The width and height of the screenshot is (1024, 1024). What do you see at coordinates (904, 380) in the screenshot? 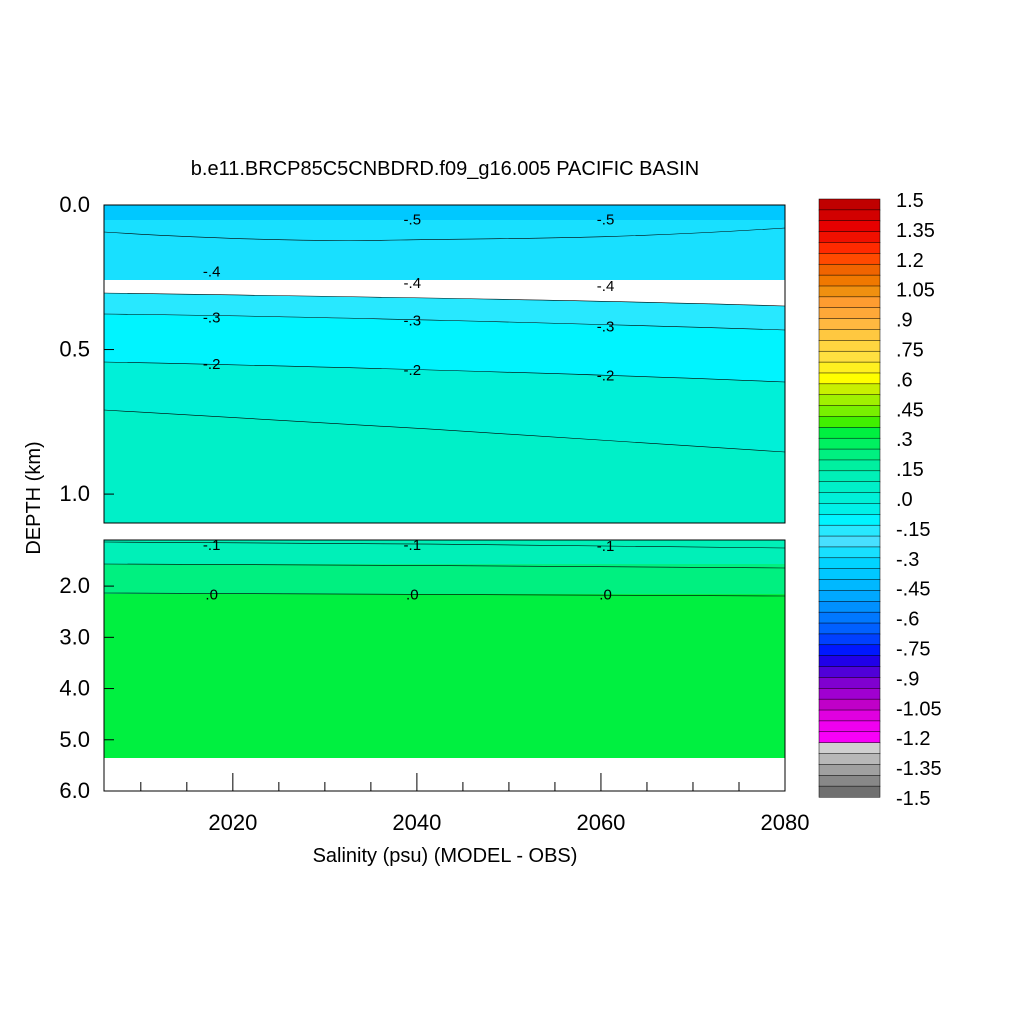
I see `colorbar-label: .6` at bounding box center [904, 380].